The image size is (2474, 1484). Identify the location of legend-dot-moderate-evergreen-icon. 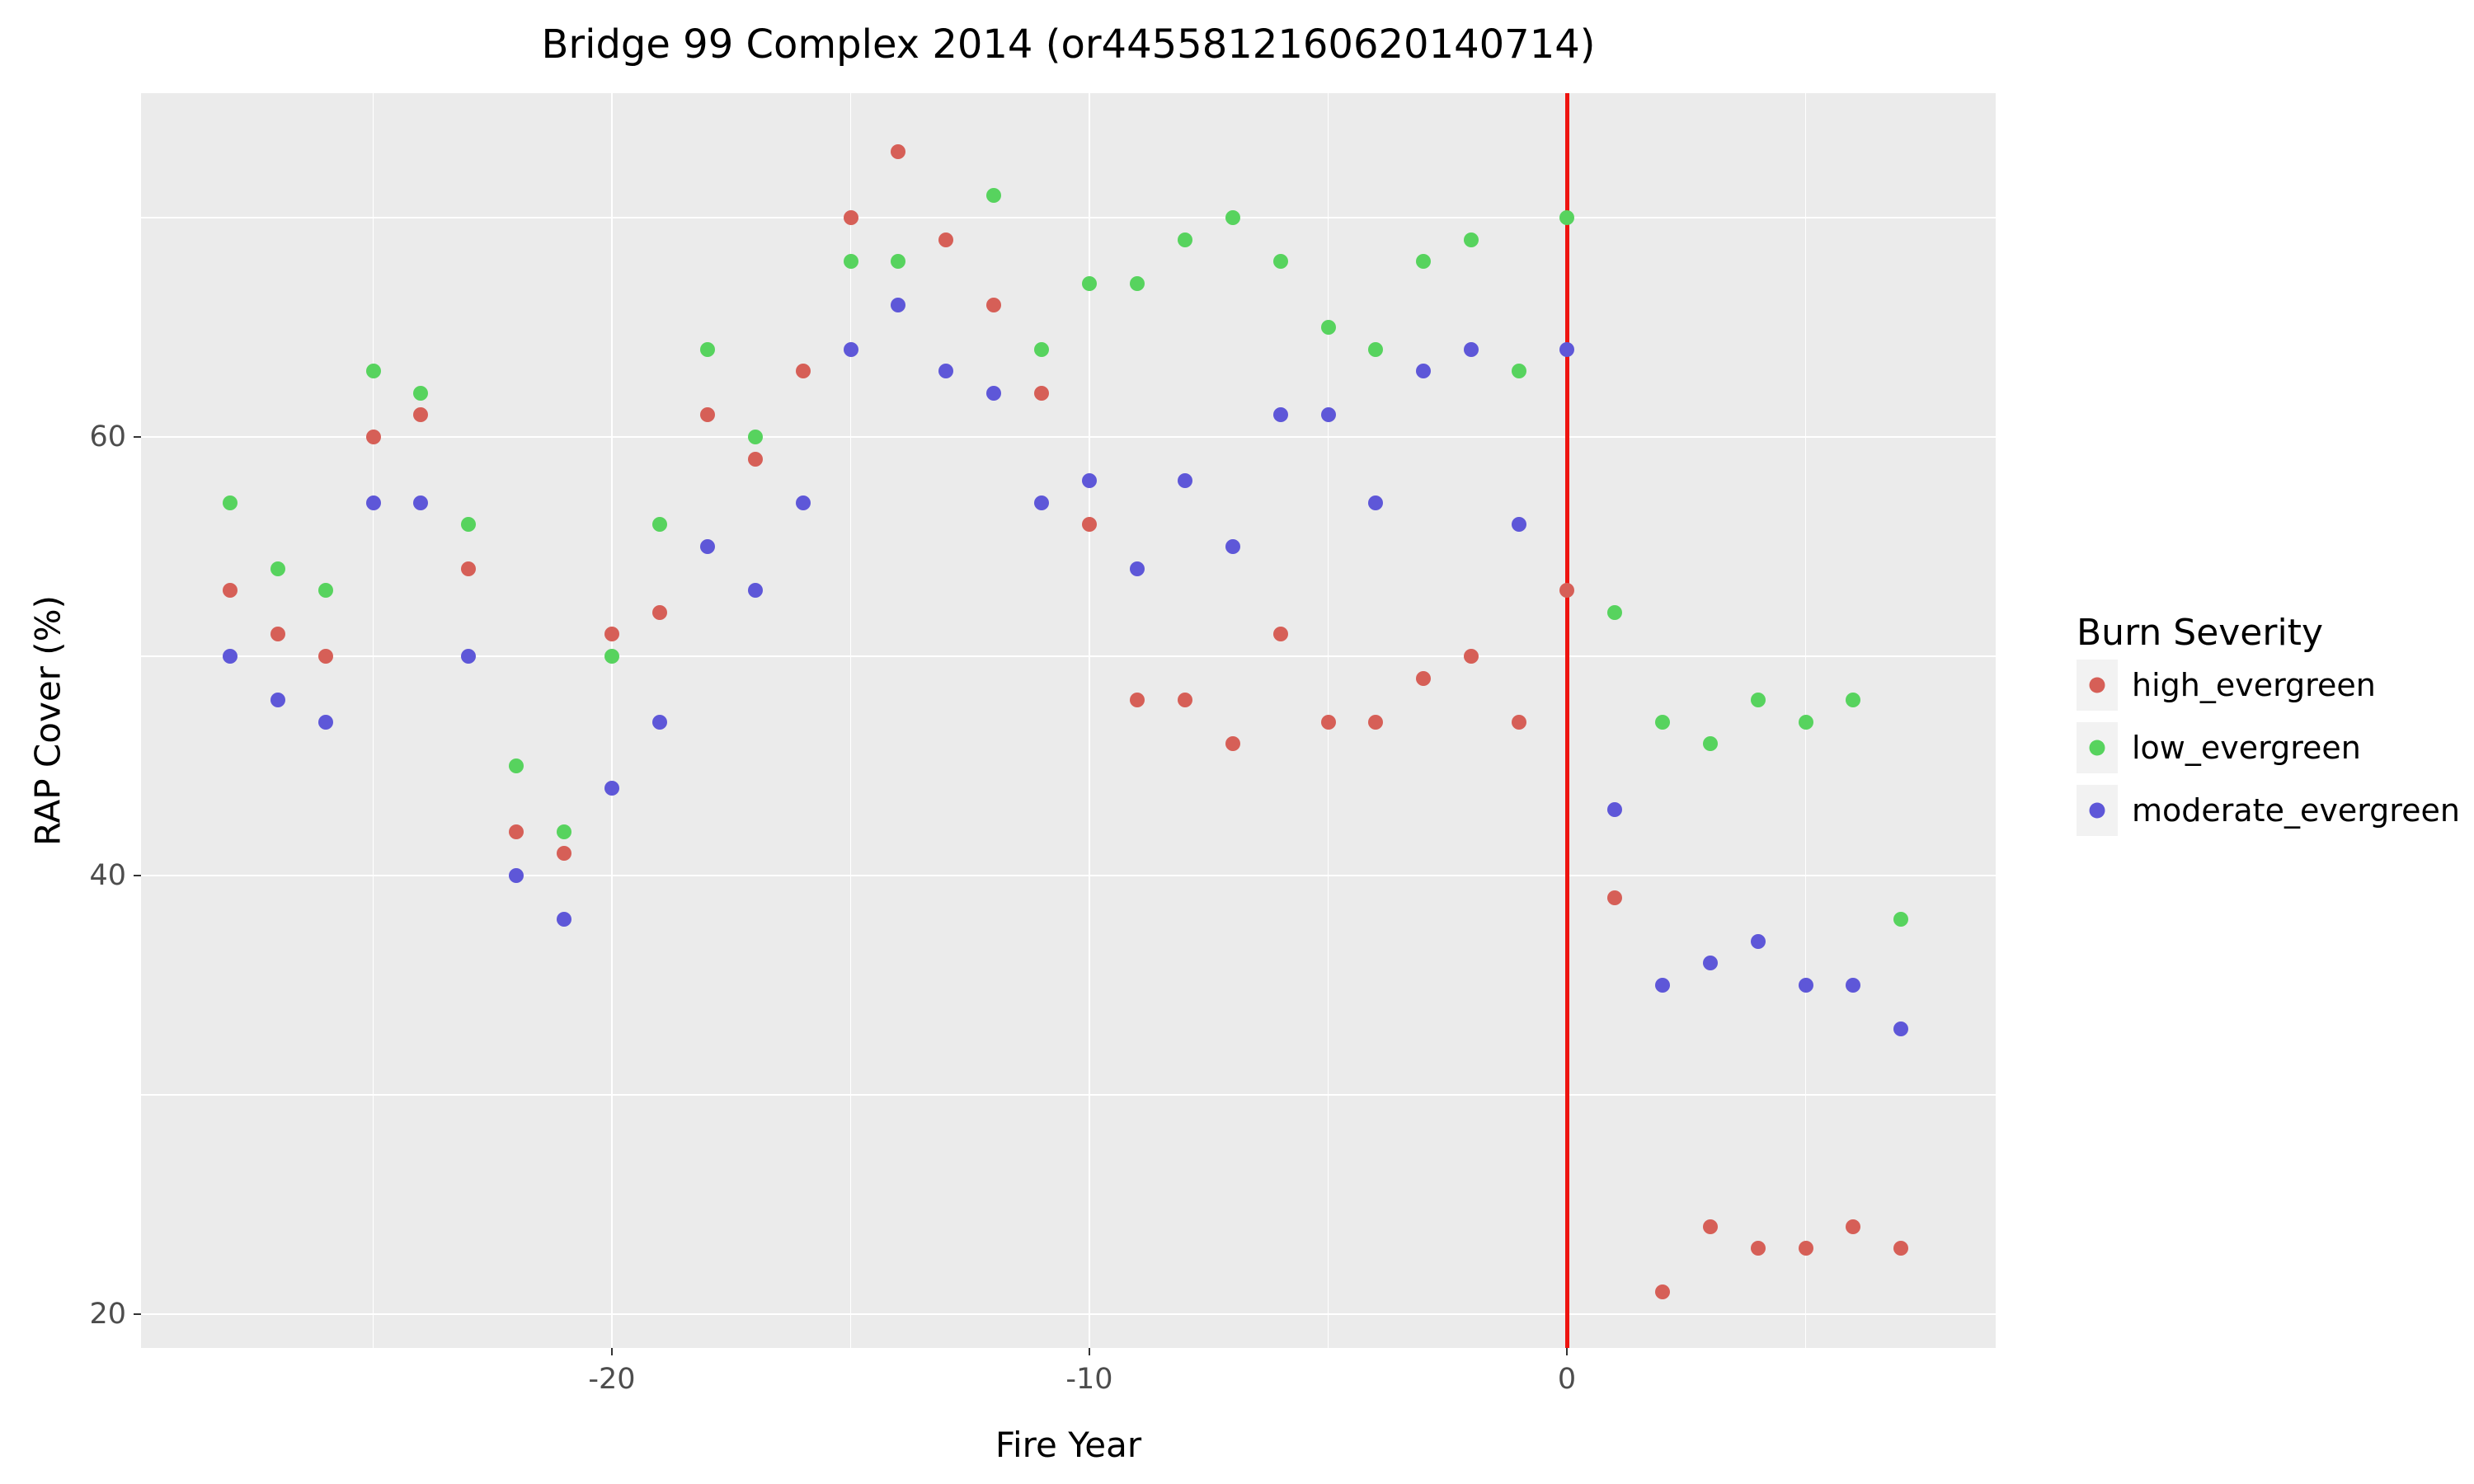
(2097, 810).